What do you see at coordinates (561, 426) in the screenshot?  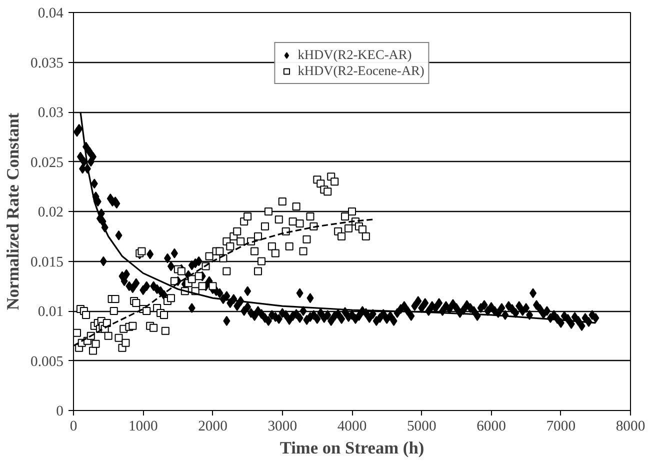 I see `x-tick-label: 7000` at bounding box center [561, 426].